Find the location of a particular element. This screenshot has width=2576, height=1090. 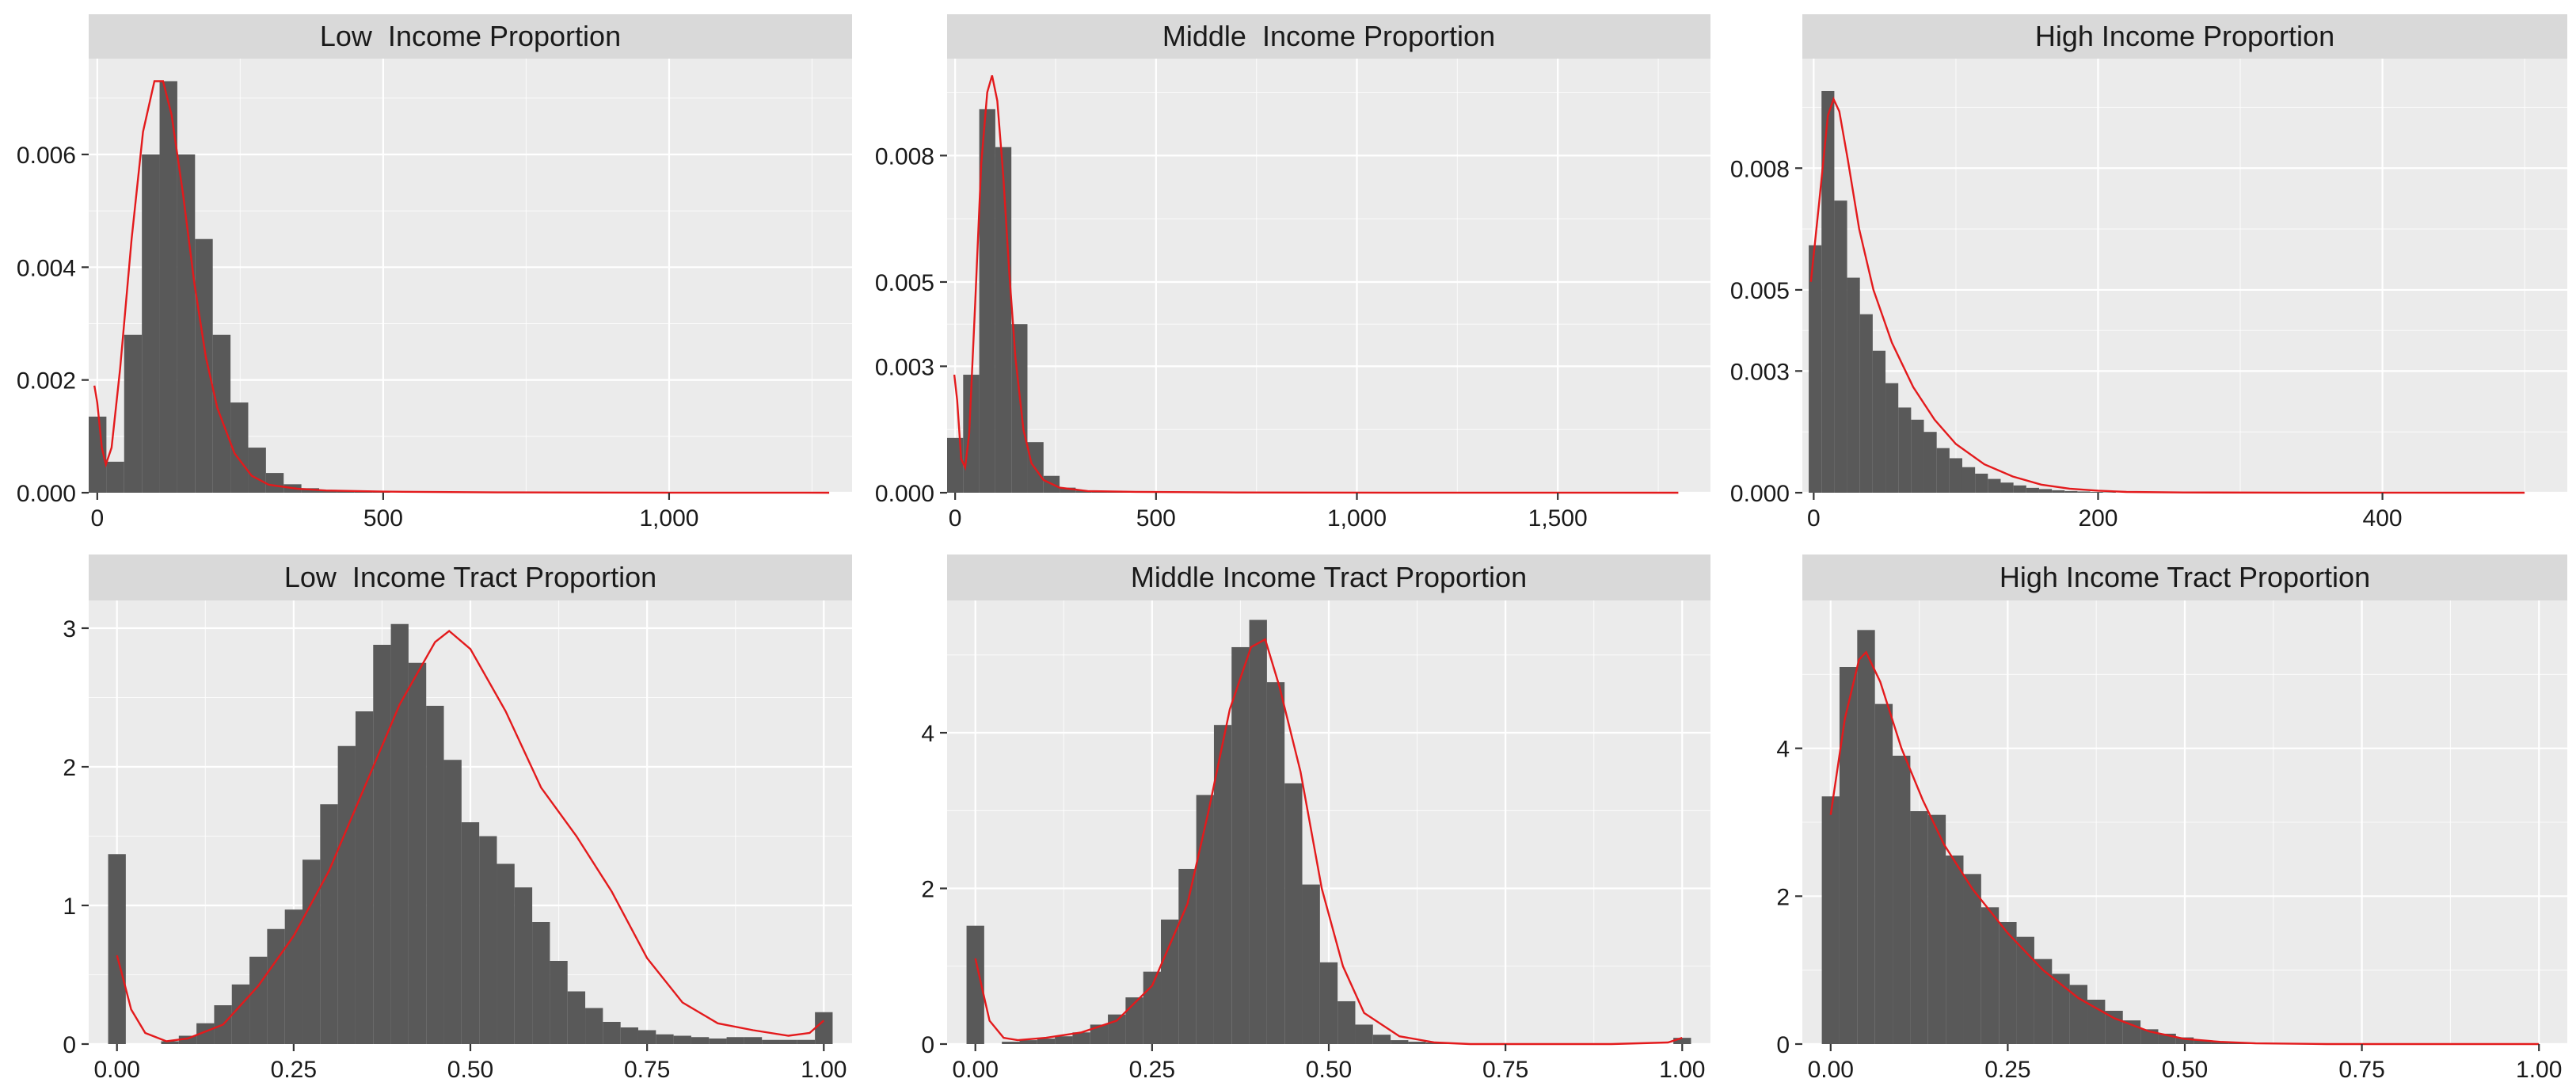

panel-title: High Income Proportion is located at coordinates (2184, 36).